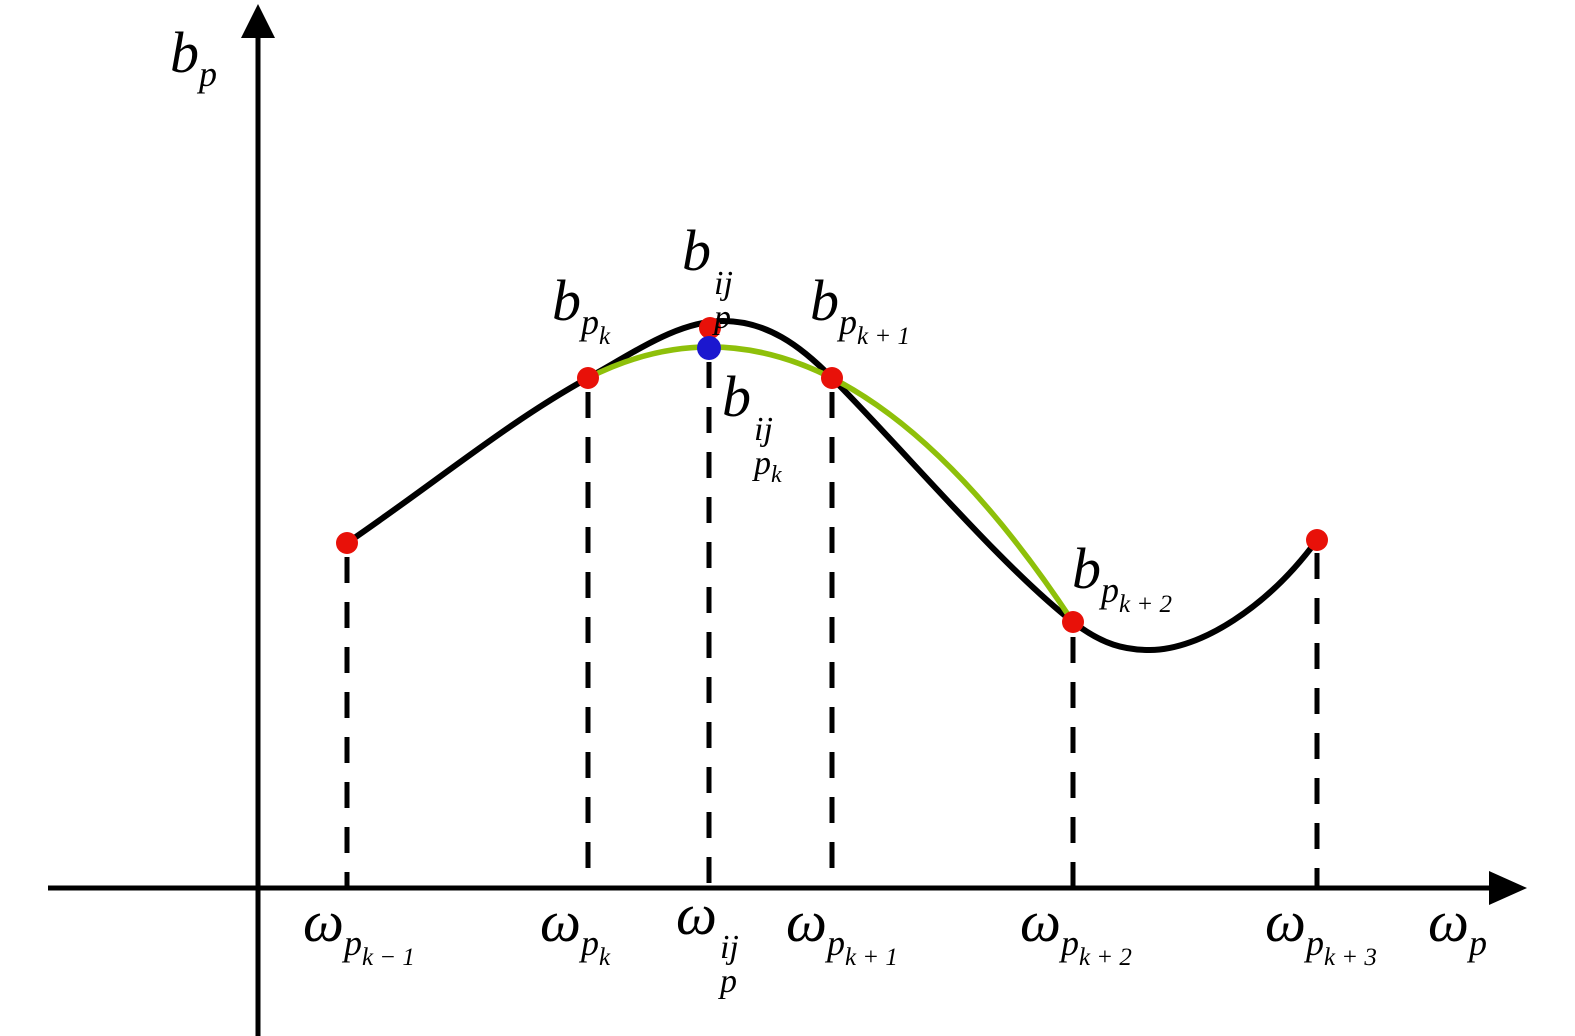 Image resolution: width=1575 pixels, height=1036 pixels. I want to click on label-w-pk: ωpk, so click(575, 932).